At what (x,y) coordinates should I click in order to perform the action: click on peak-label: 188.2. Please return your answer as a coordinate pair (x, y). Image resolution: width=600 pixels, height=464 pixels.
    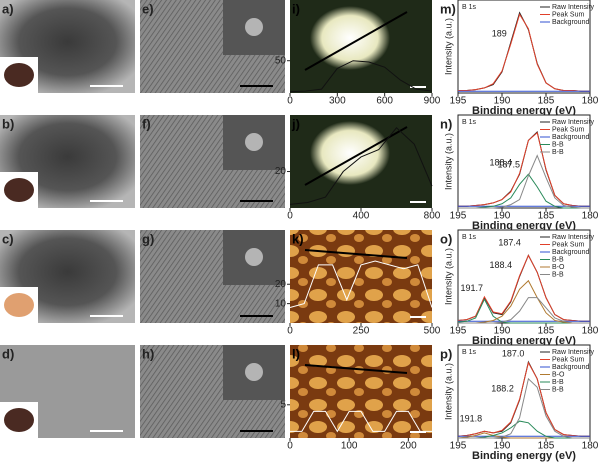
    Looking at the image, I should click on (502, 388).